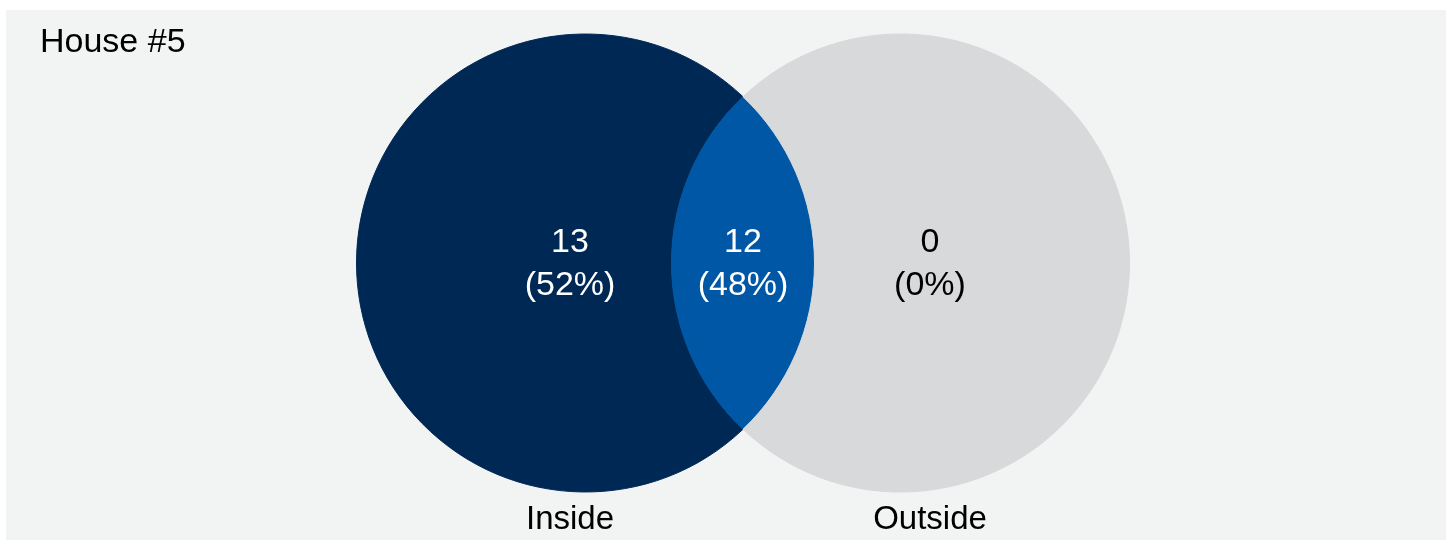 The height and width of the screenshot is (540, 1452). I want to click on data-label: 12, so click(743, 239).